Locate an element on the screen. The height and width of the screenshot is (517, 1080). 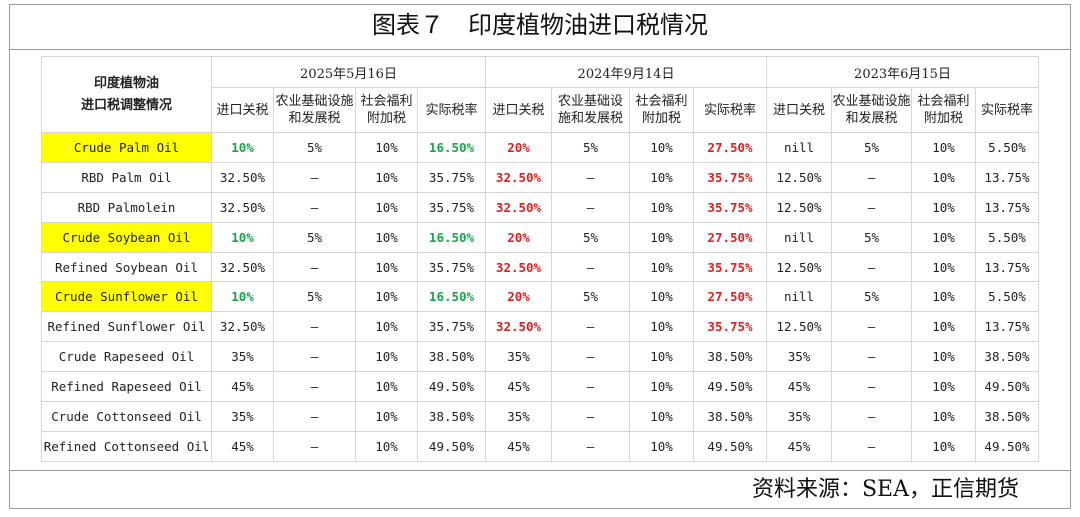
table-cell: 5.50% is located at coordinates (1007, 237).